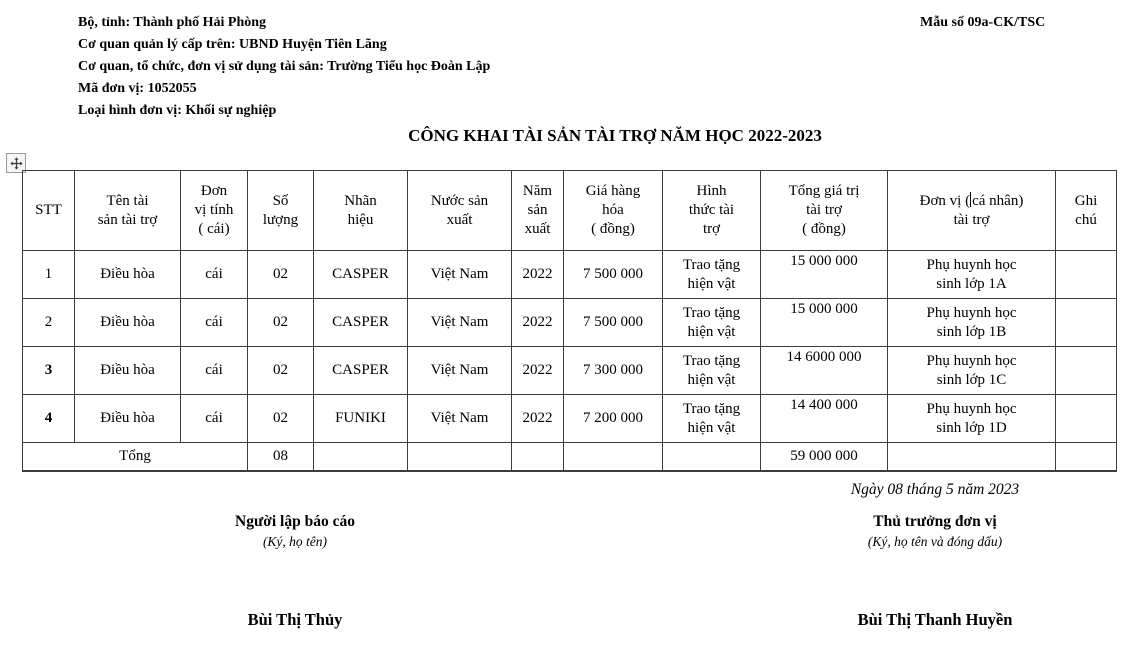 This screenshot has height=650, width=1130. Describe the element at coordinates (824, 418) in the screenshot. I see `table-cell: 14 400 000` at that location.